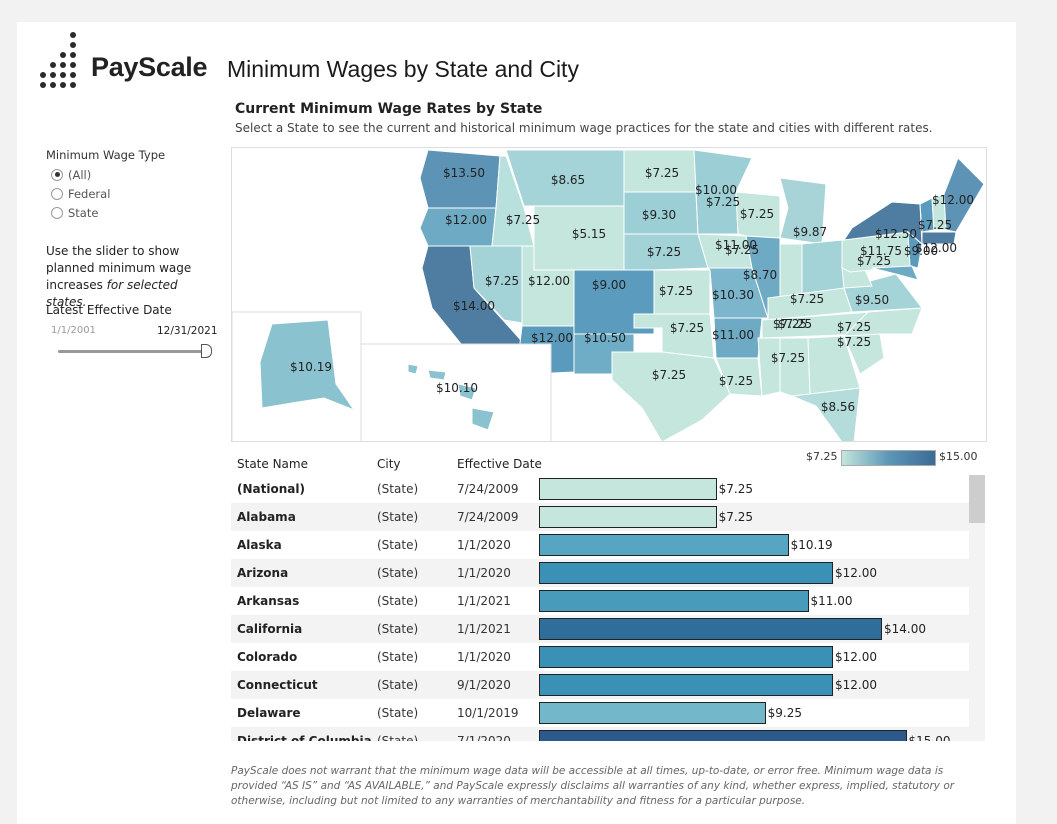 The height and width of the screenshot is (824, 1057). I want to click on map-price-label: $14.00, so click(474, 306).